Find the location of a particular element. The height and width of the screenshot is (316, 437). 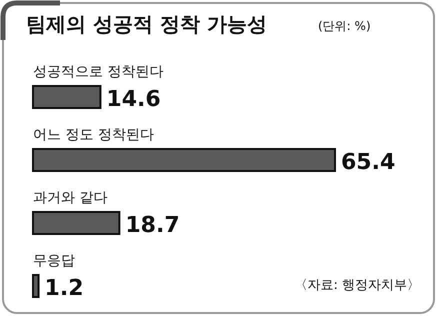

y-tick-label: 과거와 같다 is located at coordinates (70, 198).